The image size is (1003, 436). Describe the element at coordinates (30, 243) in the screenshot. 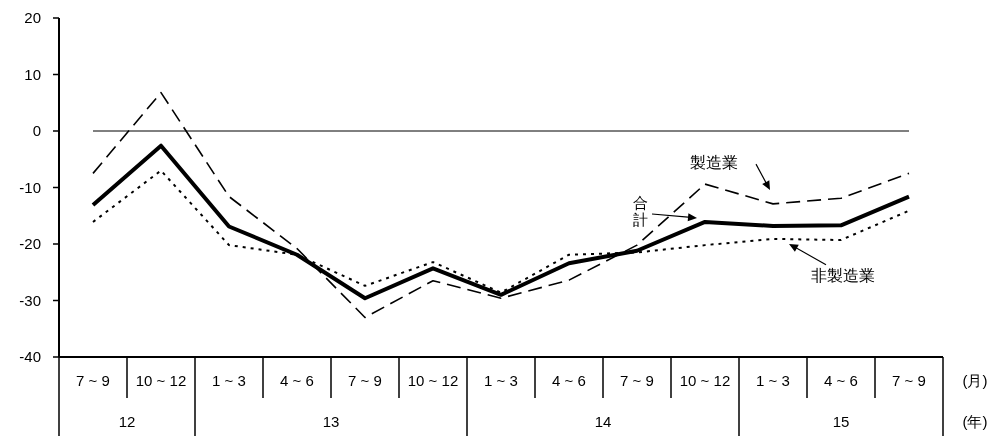

I see `y-tick-label: -20` at that location.